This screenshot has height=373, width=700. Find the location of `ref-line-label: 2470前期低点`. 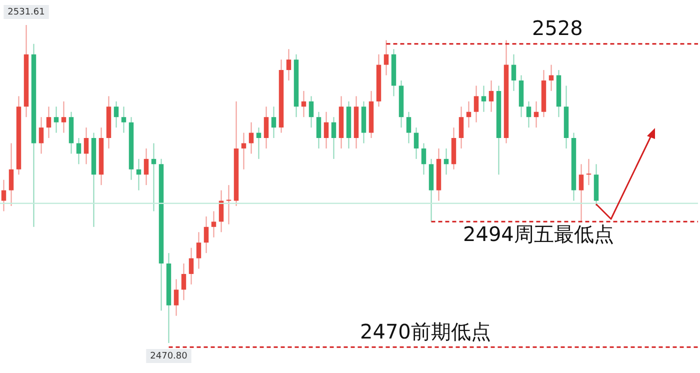

ref-line-label: 2470前期低点 is located at coordinates (425, 331).